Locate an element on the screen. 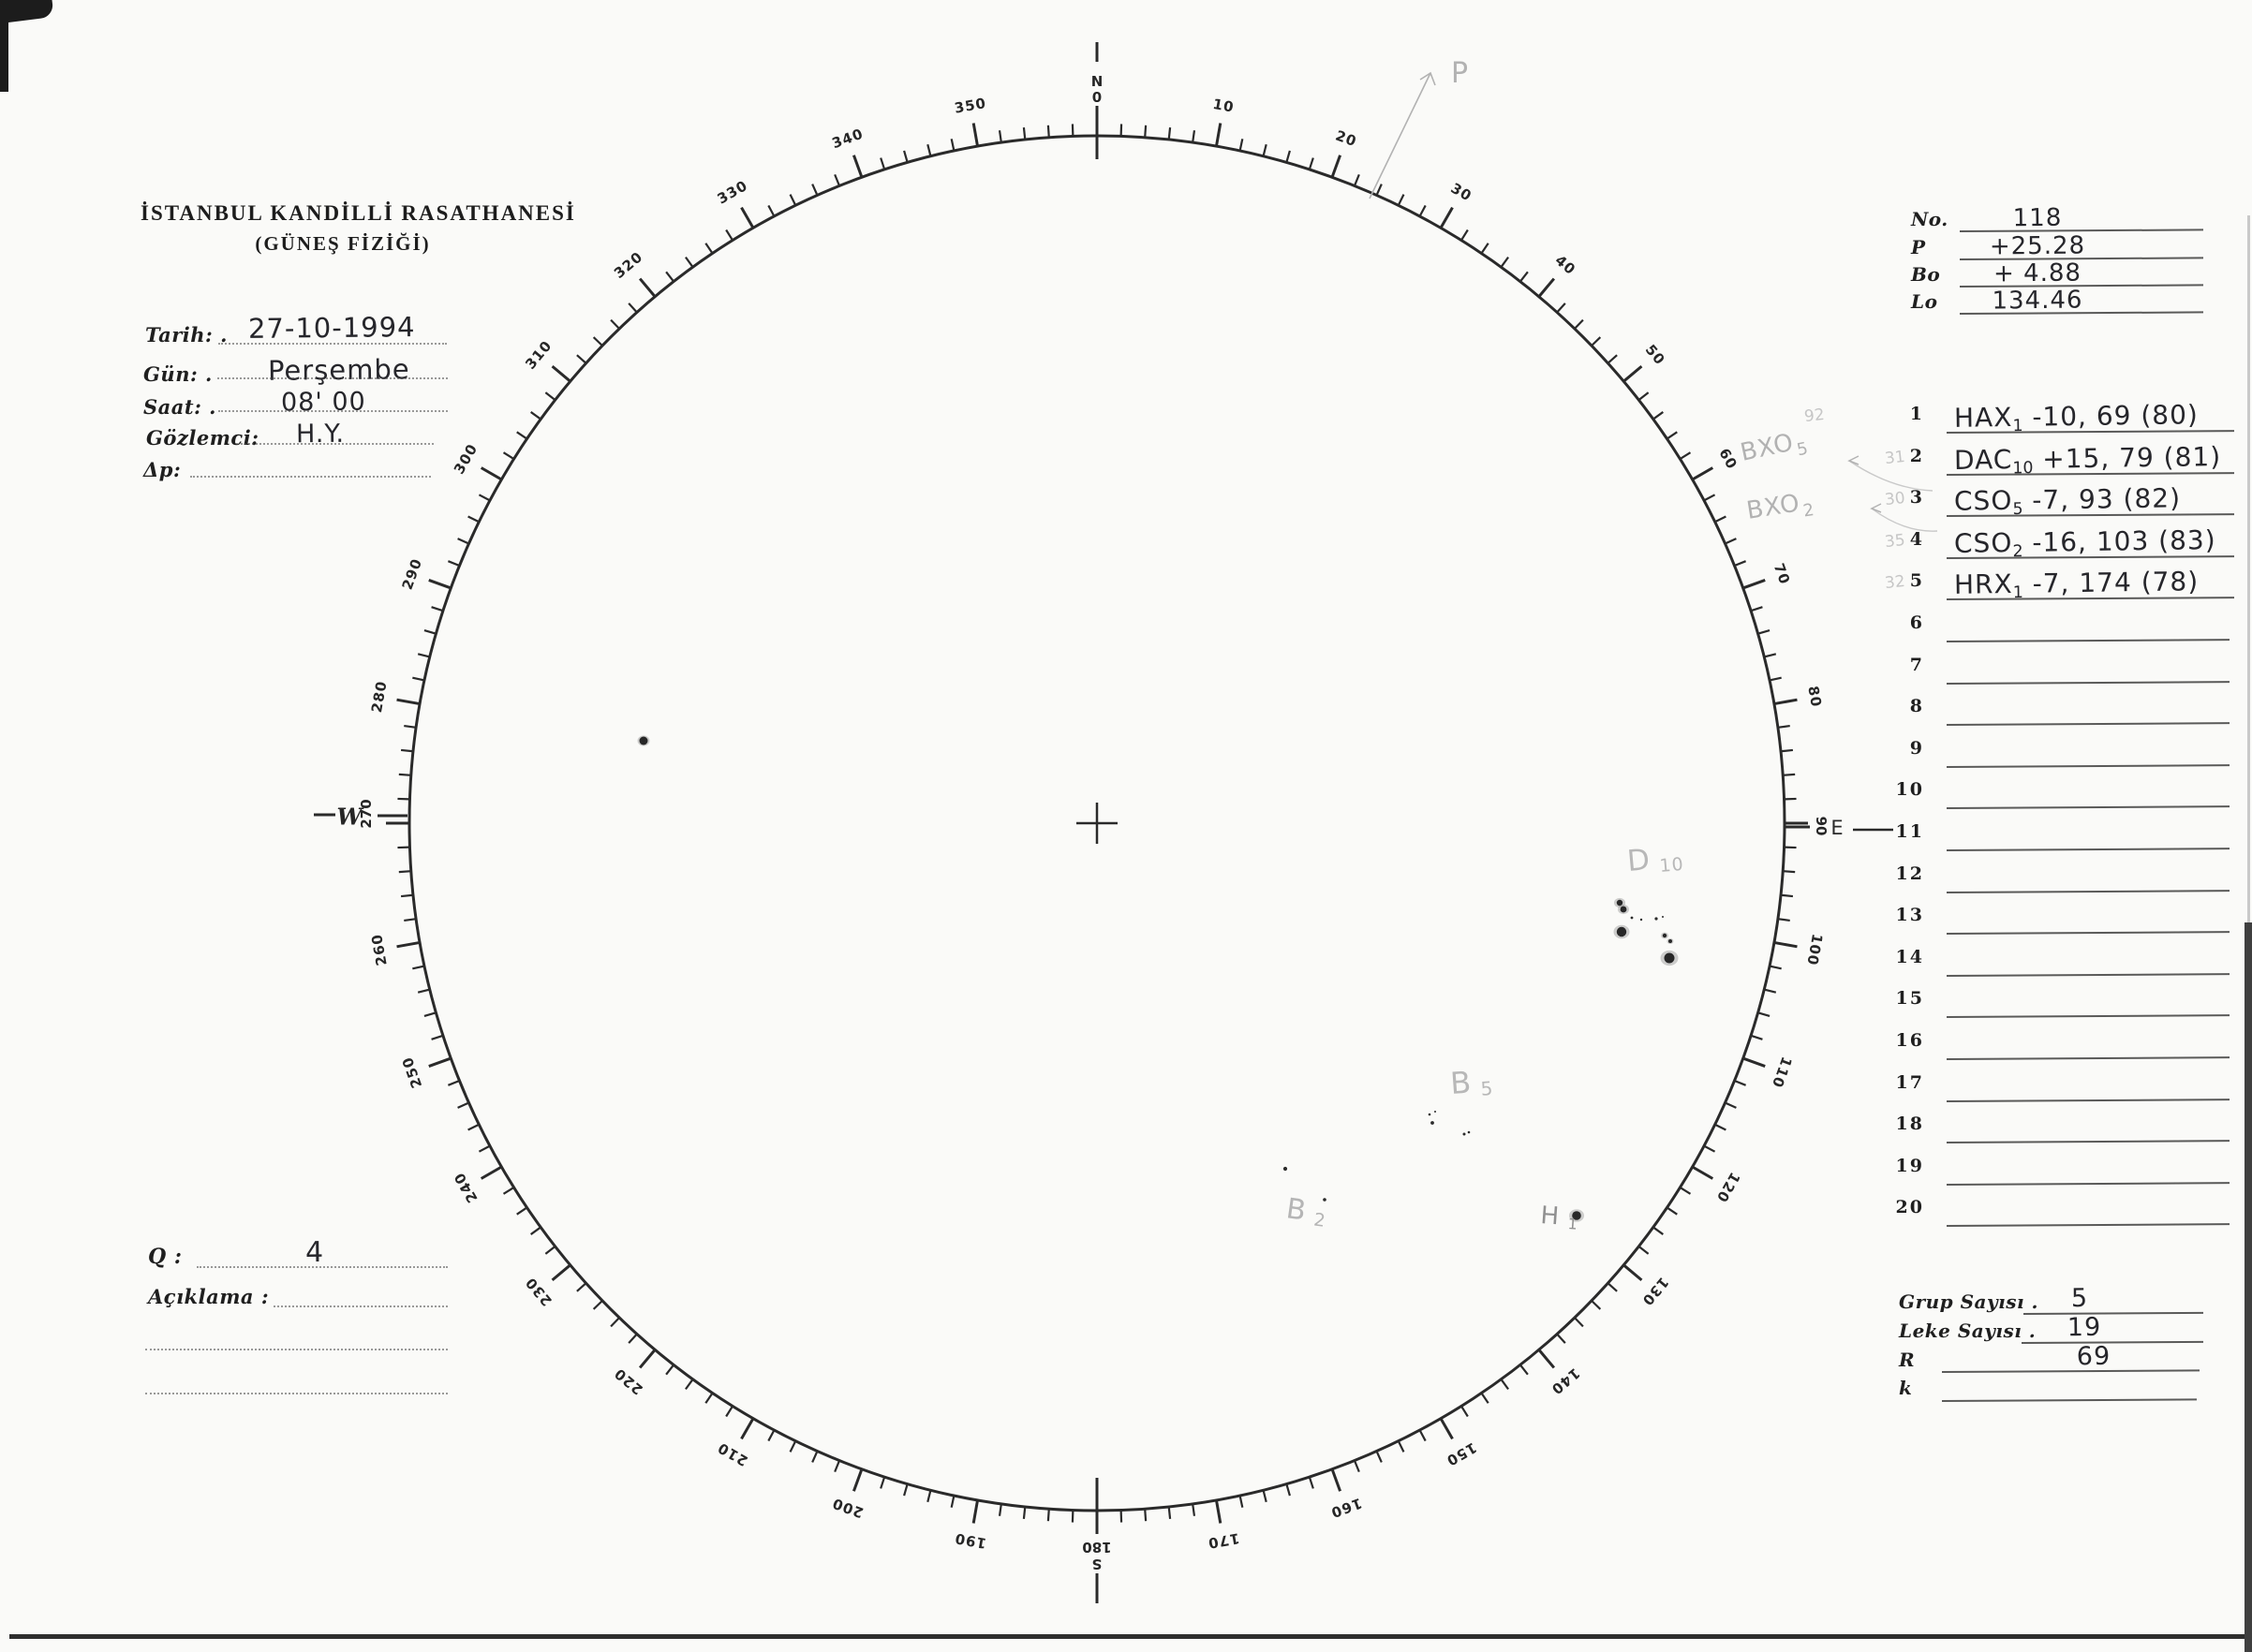 This screenshot has height=1652, width=2252. degree-label: 120 is located at coordinates (1727, 1188).